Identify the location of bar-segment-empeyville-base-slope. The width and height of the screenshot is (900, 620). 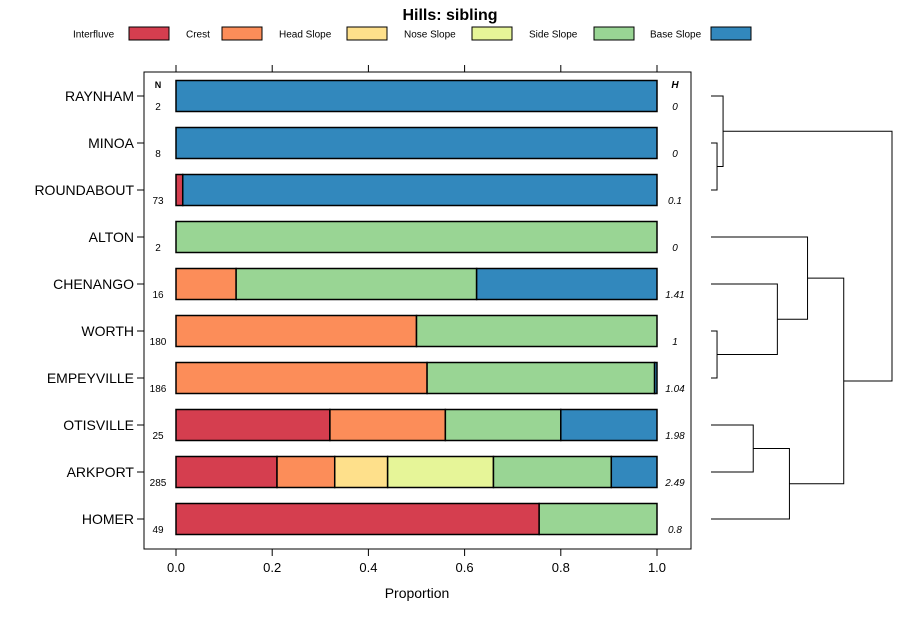
(655, 378).